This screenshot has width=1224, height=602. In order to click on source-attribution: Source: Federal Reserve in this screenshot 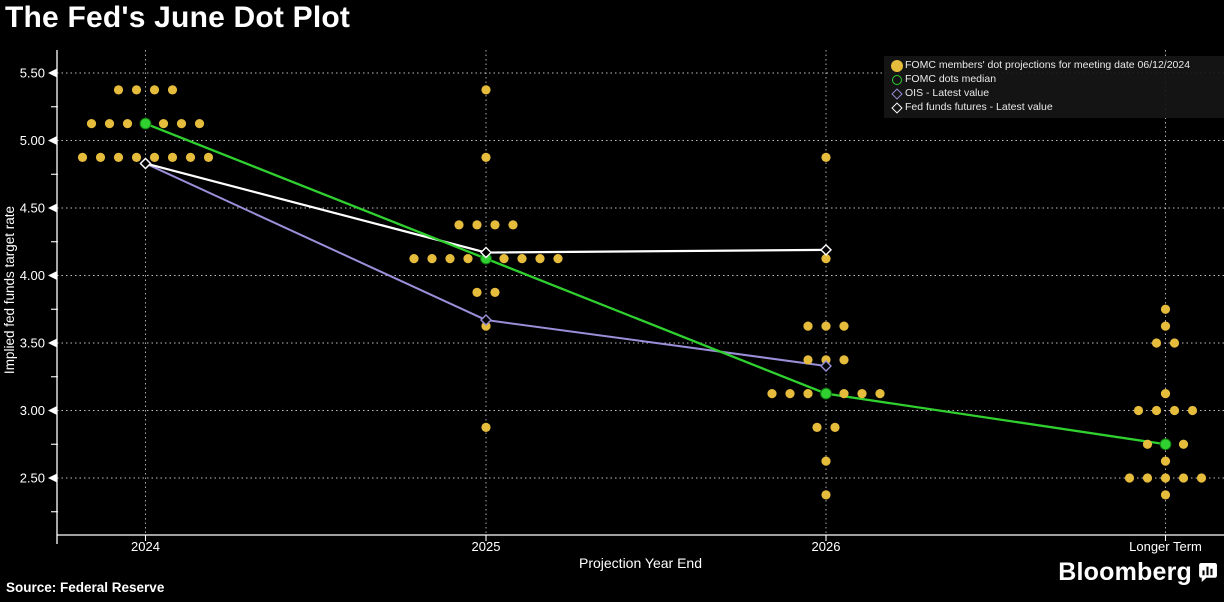, I will do `click(85, 587)`.